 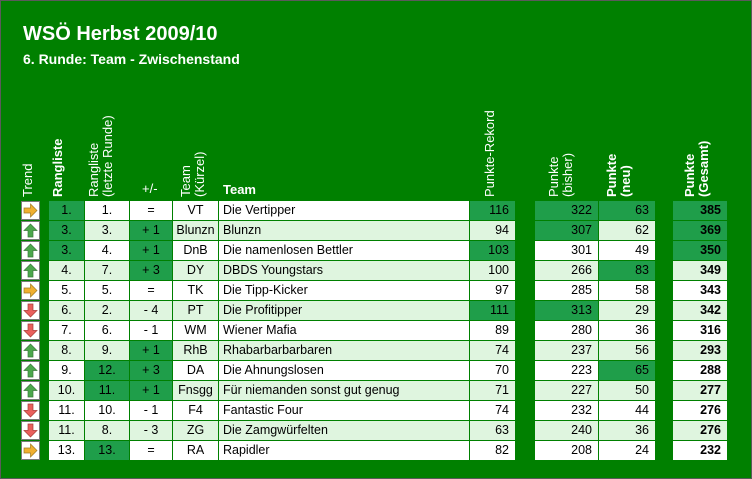 What do you see at coordinates (107, 210) in the screenshot?
I see `cell-last: 1.` at bounding box center [107, 210].